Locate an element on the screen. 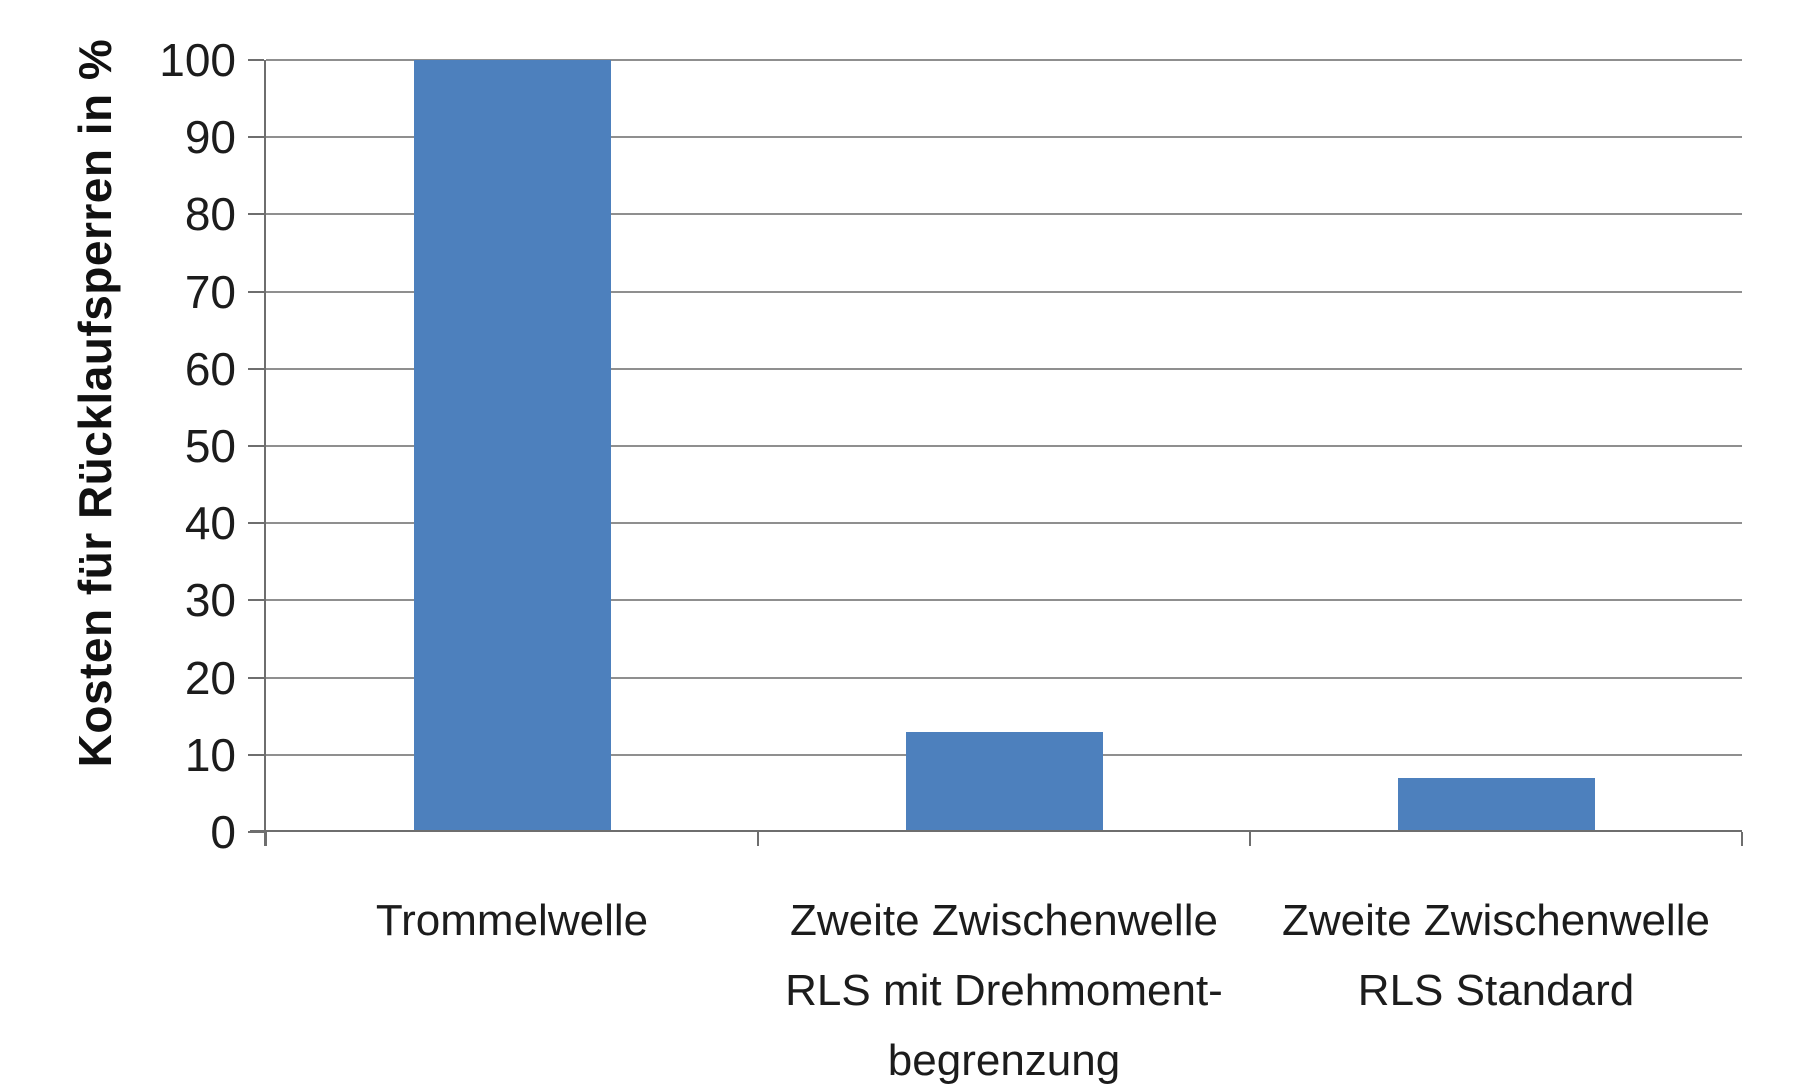  y-tick-label: 50 is located at coordinates (210, 446).